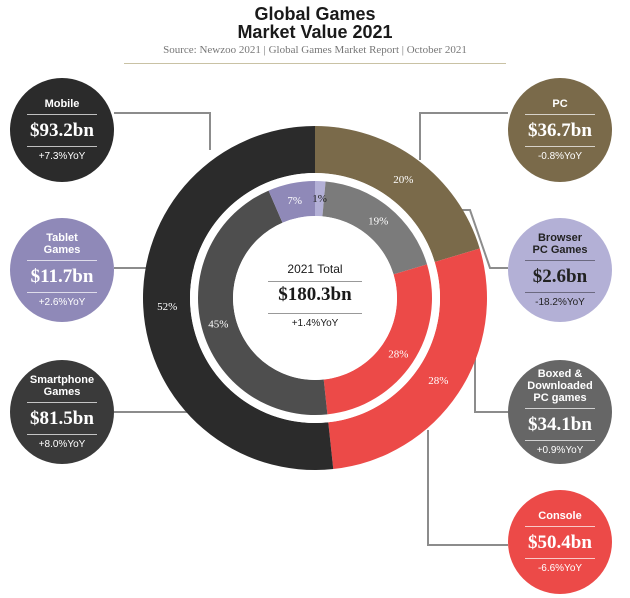 The width and height of the screenshot is (630, 598). I want to click on bubble-smartphone-label: Smartphone Games, so click(62, 386).